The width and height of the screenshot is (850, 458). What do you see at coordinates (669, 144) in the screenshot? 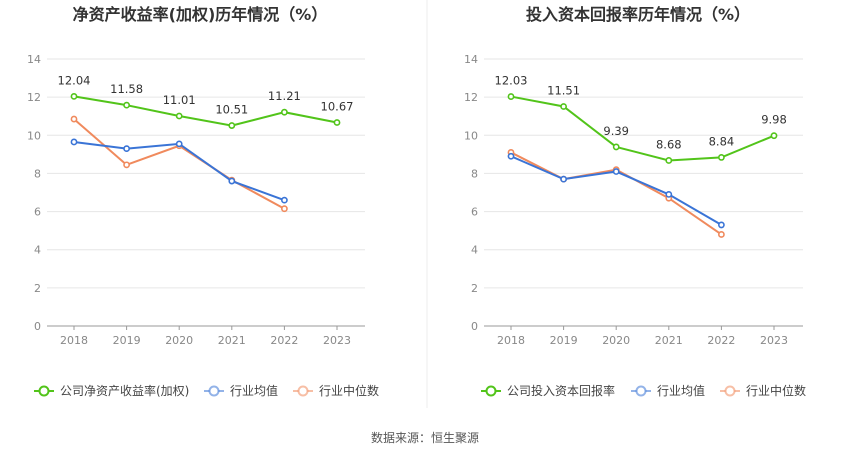
I see `data-label: 8.68` at bounding box center [669, 144].